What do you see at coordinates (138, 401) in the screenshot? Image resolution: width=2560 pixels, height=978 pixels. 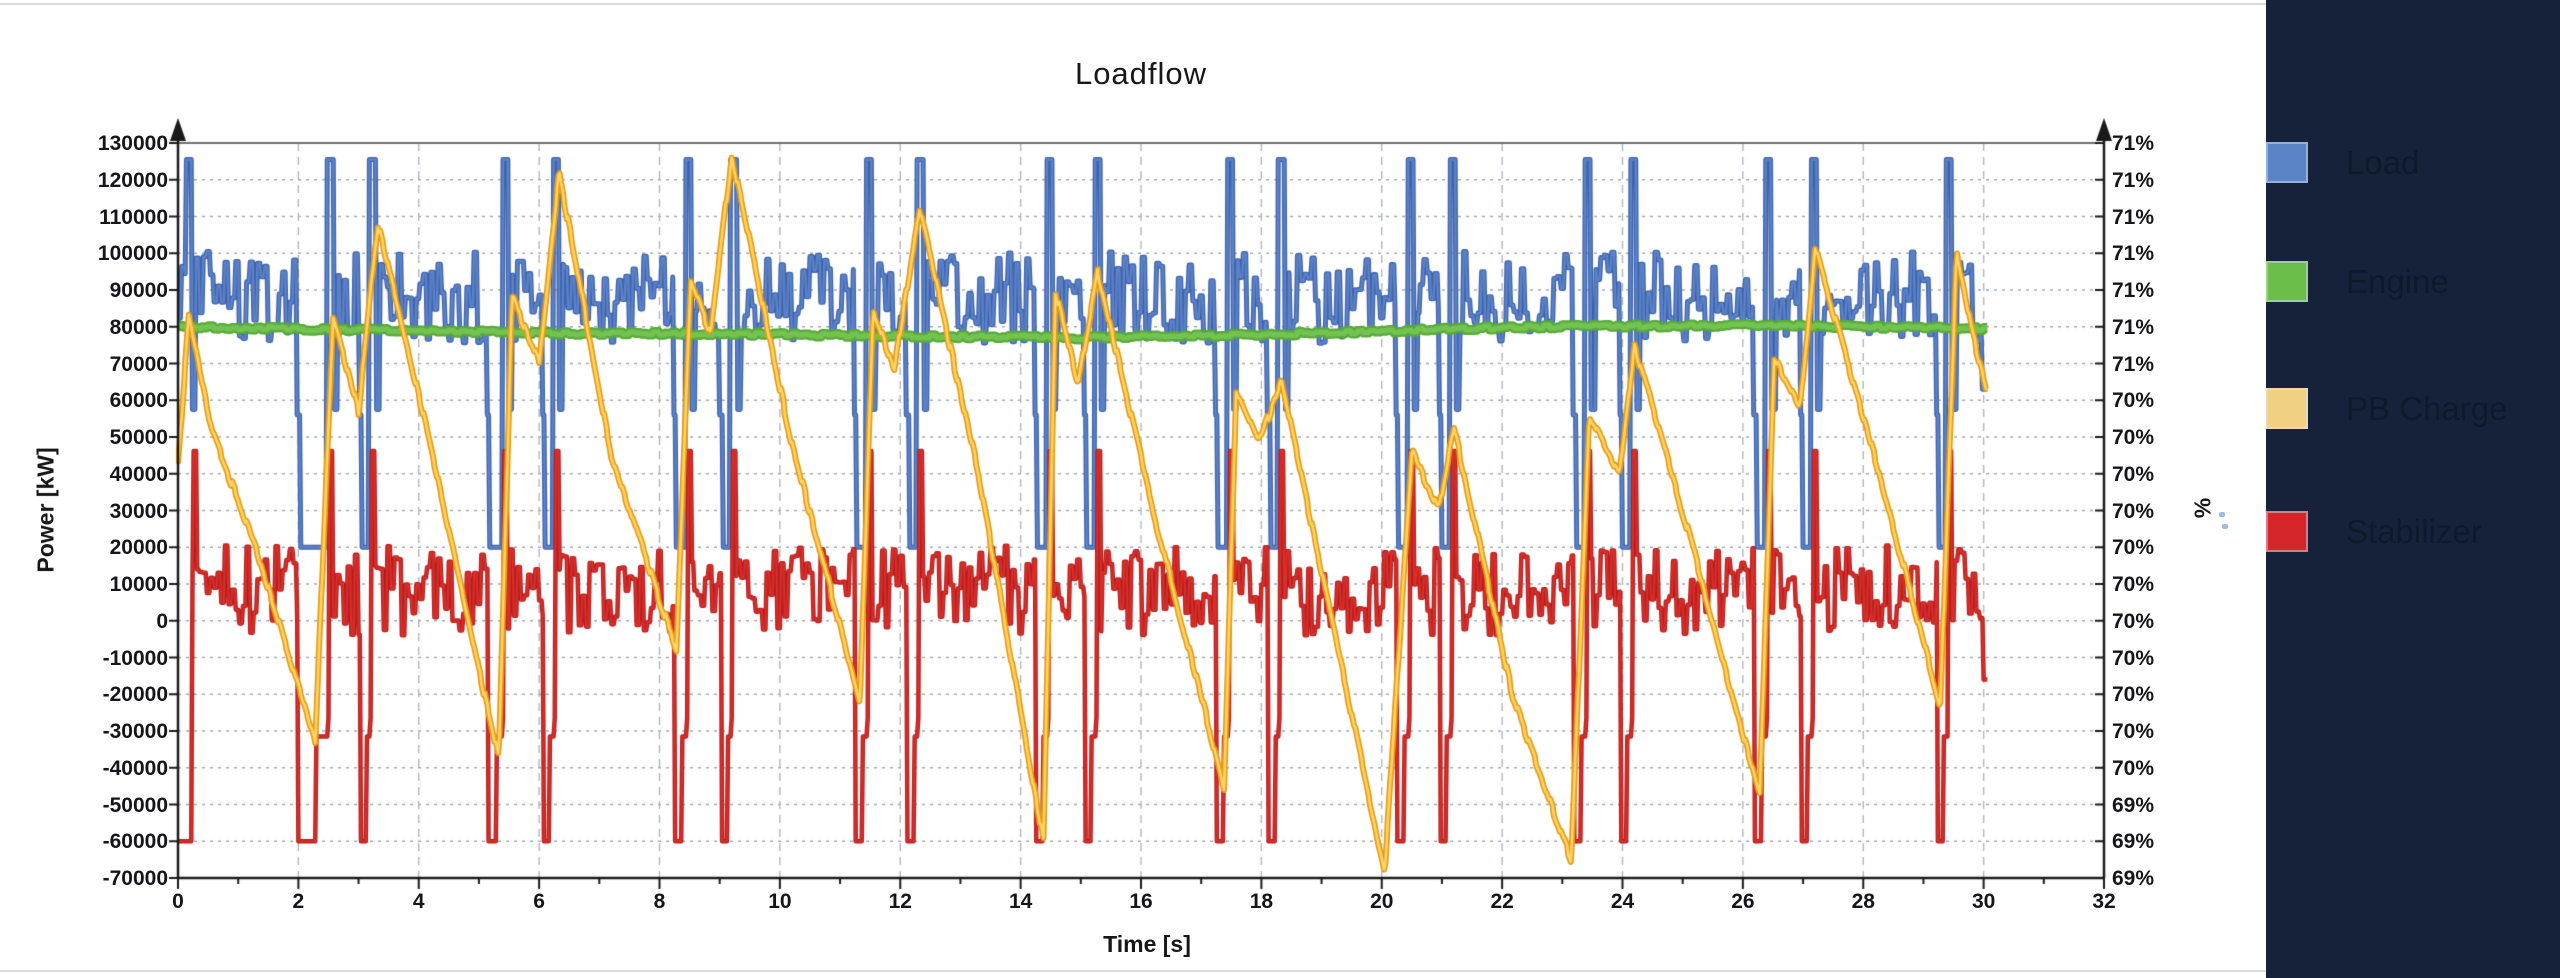 I see `y-left-tick-label: 60000` at bounding box center [138, 401].